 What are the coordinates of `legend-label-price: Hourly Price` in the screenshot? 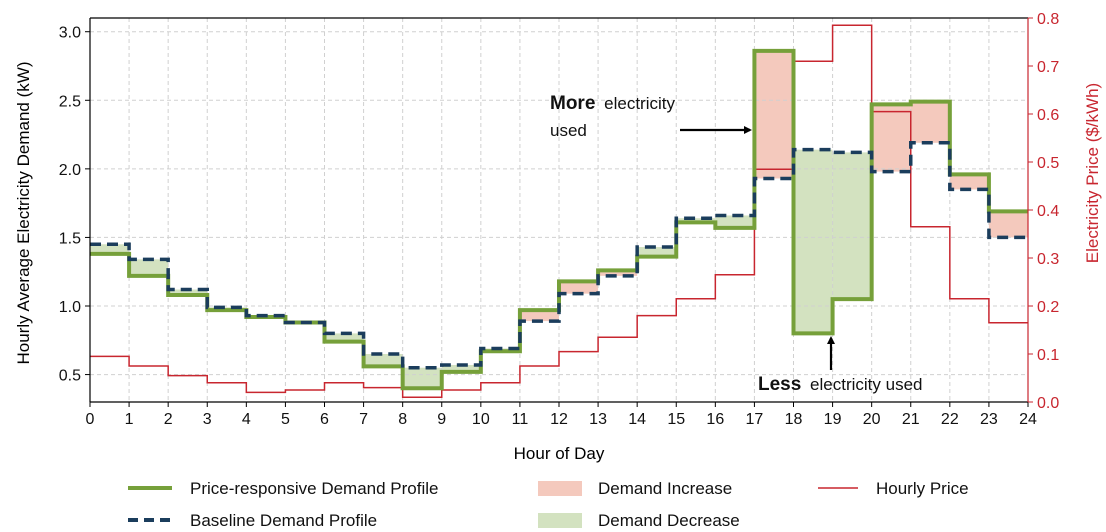 It's located at (922, 488).